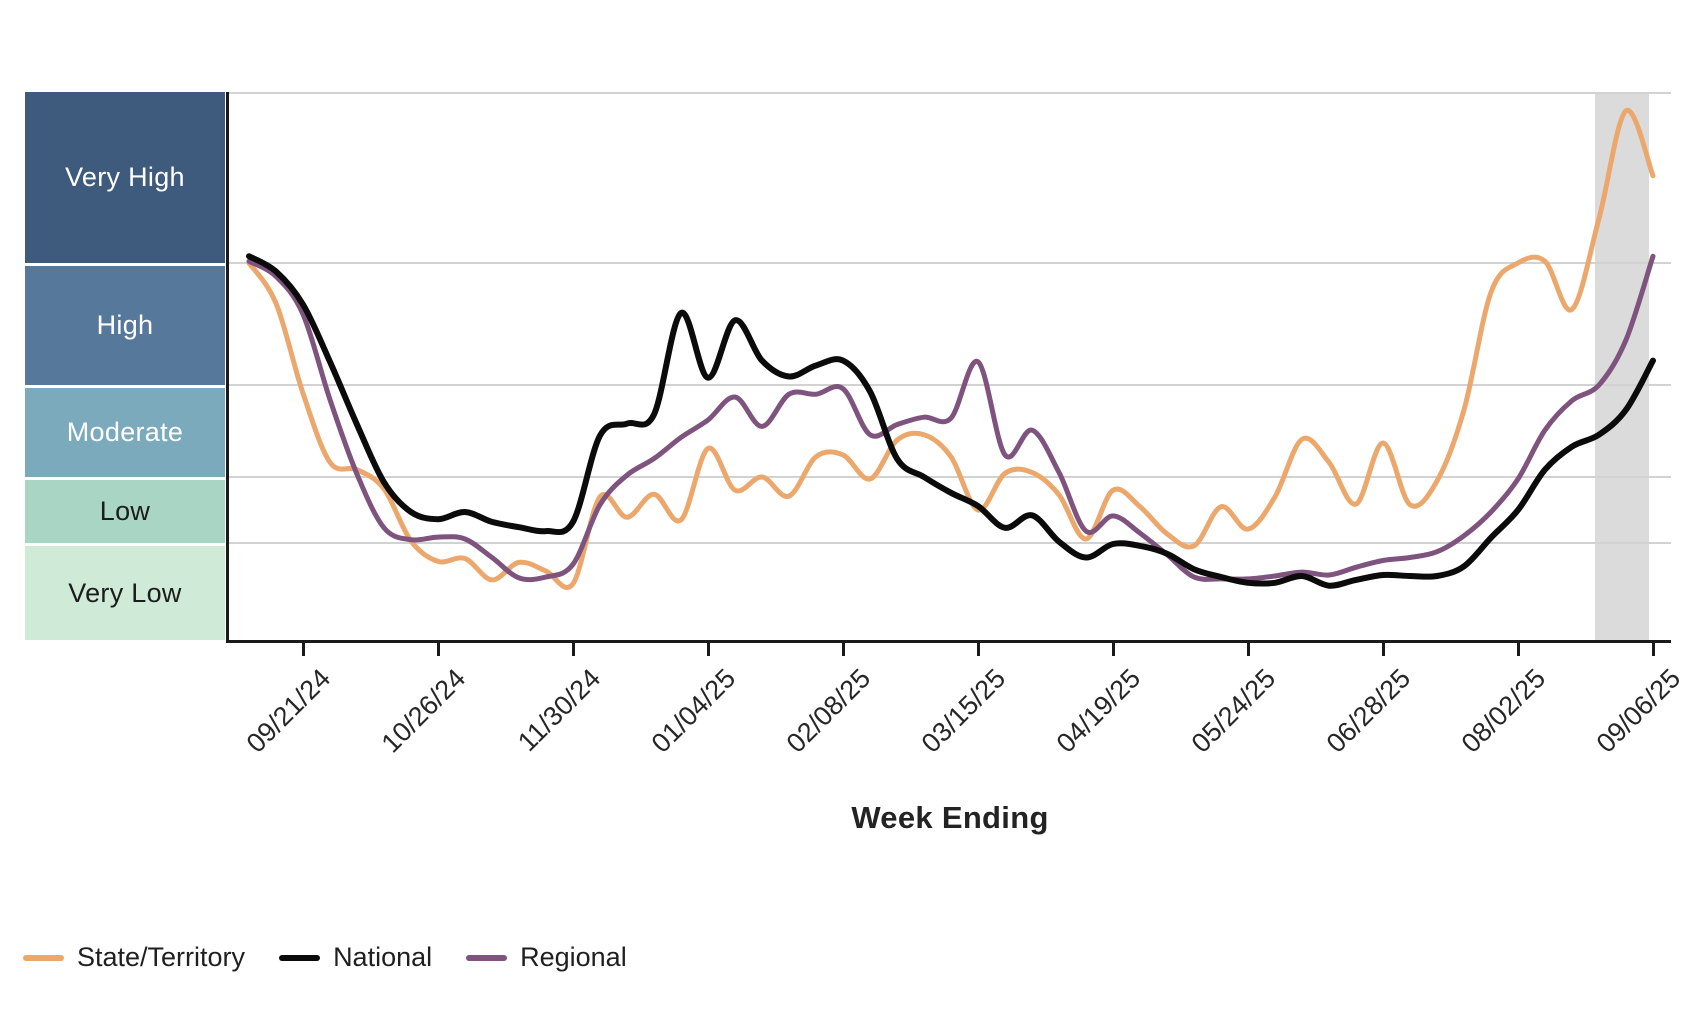 This screenshot has width=1694, height=1013. I want to click on legend: State/Territory National Regional, so click(325, 957).